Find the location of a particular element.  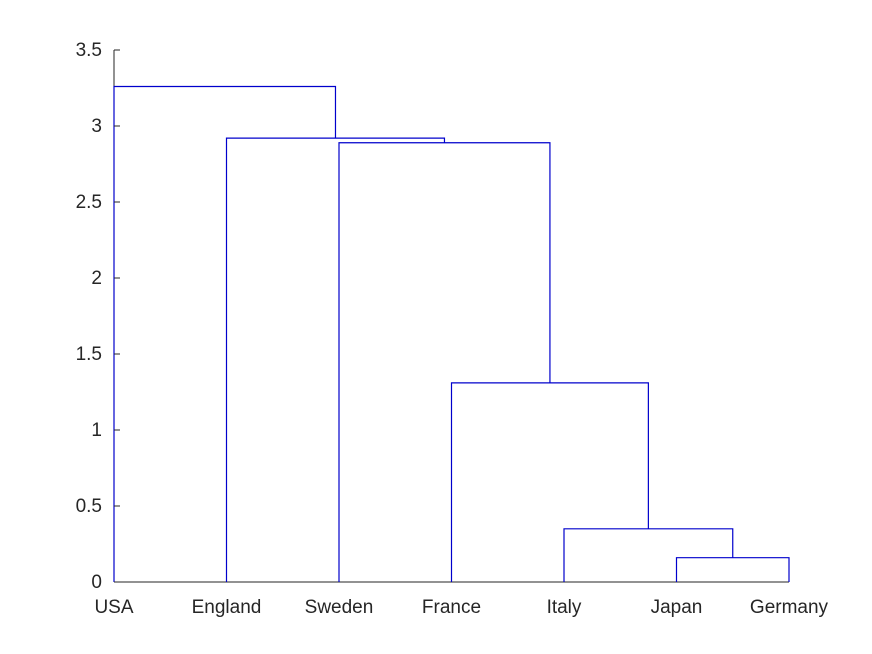

y-tick-label: 2 is located at coordinates (96, 278).